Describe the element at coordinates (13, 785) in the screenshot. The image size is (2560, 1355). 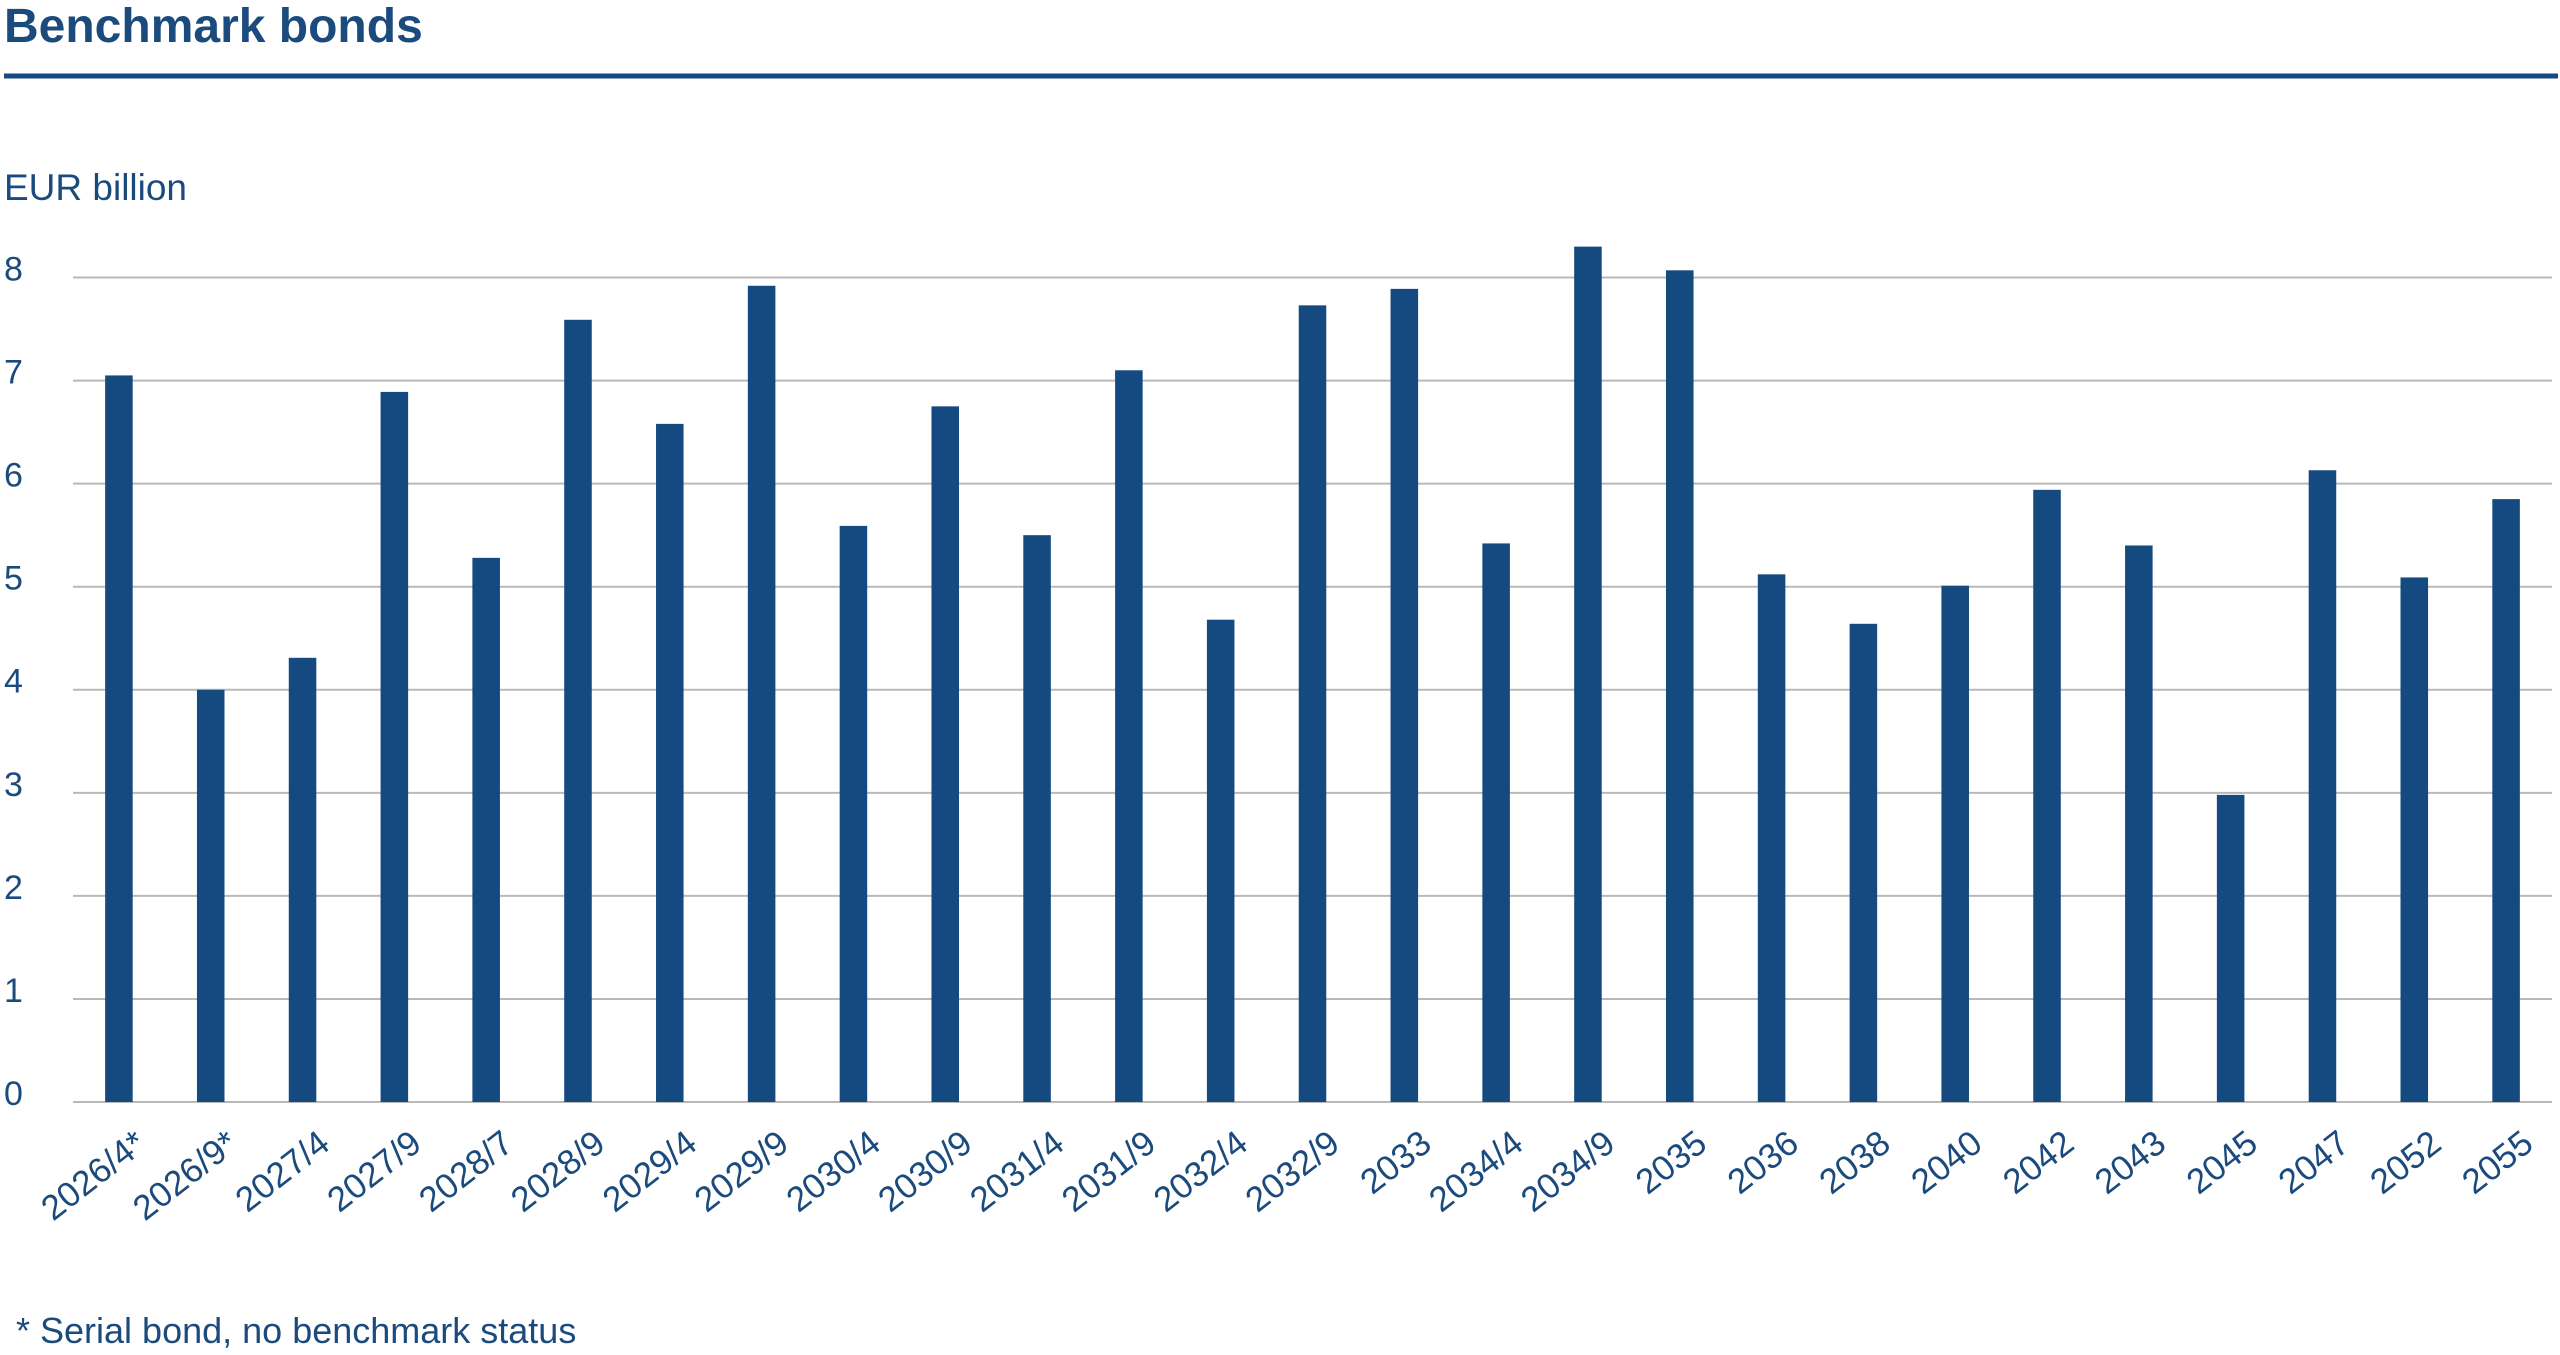
I see `y-tick-label: 3` at that location.